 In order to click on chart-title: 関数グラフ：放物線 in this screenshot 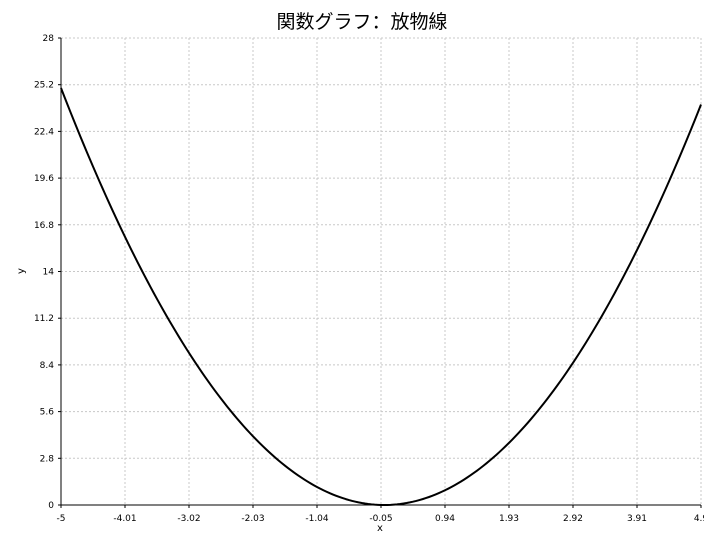, I will do `click(361, 22)`.